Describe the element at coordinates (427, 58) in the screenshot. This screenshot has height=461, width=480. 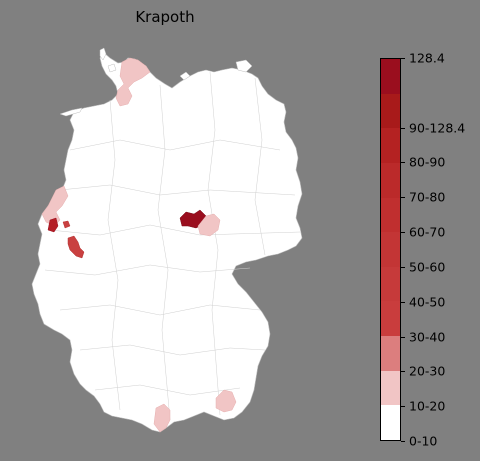
I see `colorbar-label: 128.4` at that location.